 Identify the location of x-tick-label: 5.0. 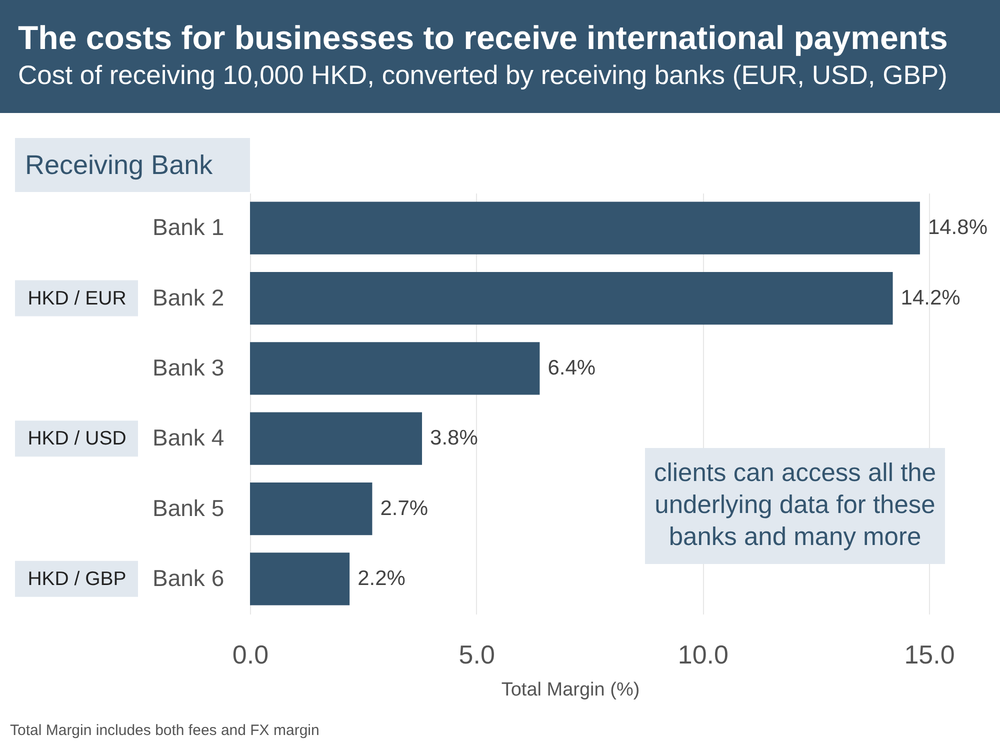
(476, 655).